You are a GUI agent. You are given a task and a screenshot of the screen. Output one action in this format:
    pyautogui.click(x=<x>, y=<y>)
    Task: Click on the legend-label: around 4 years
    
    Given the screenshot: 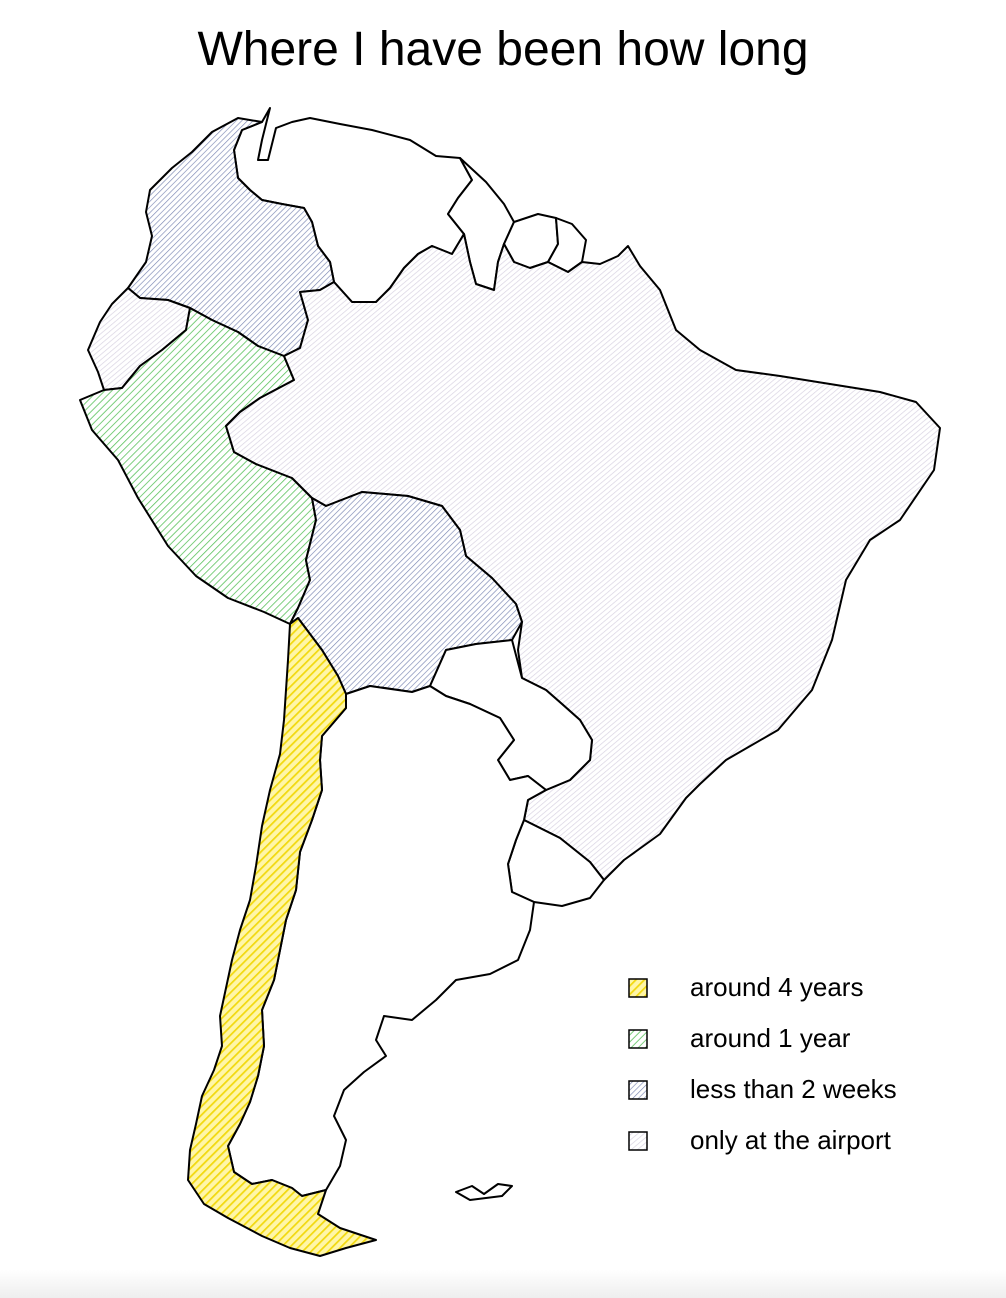 What is the action you would take?
    pyautogui.click(x=777, y=987)
    